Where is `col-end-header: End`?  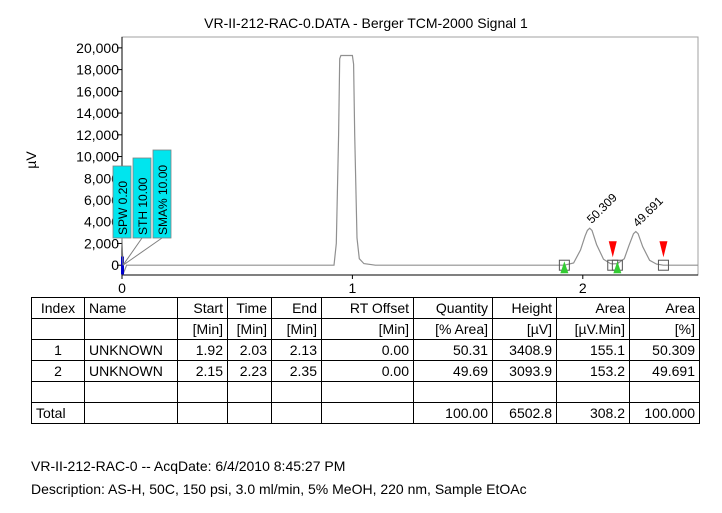
col-end-header: End is located at coordinates (296, 308).